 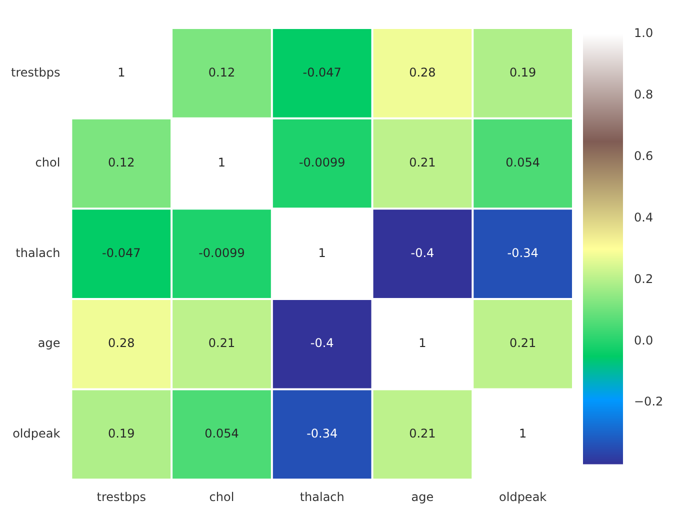 What do you see at coordinates (322, 497) in the screenshot?
I see `x-tick-label: thalach` at bounding box center [322, 497].